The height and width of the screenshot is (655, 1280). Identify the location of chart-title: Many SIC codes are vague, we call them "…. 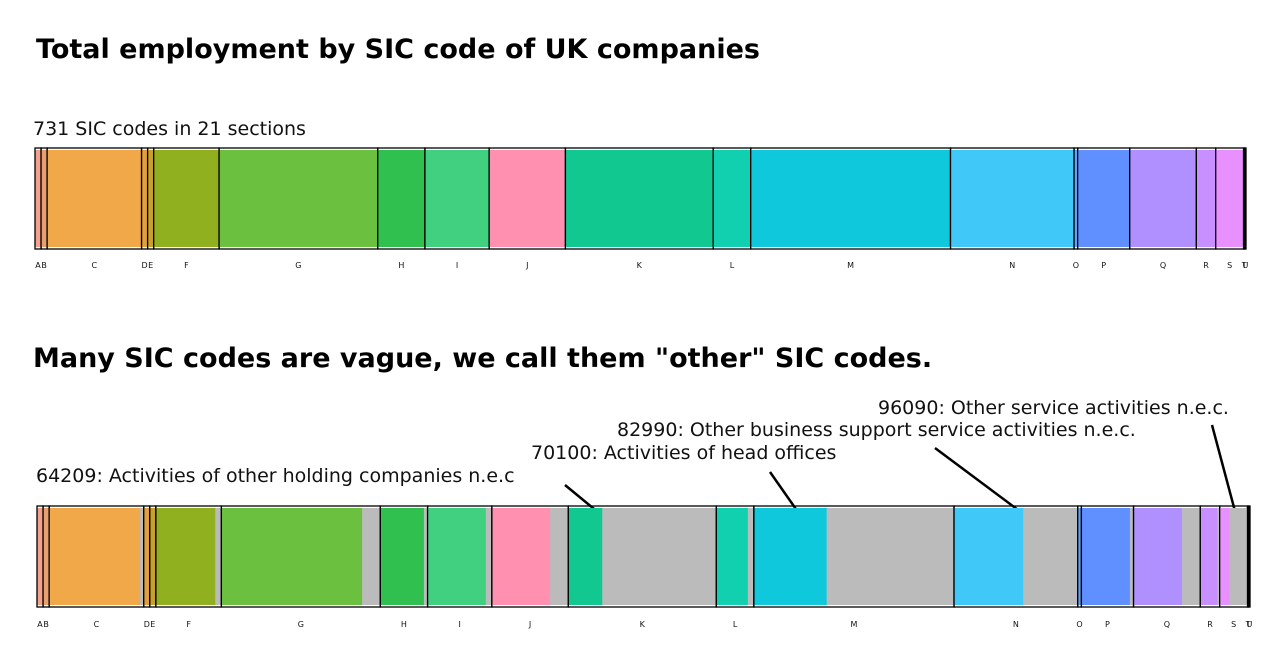
(482, 358).